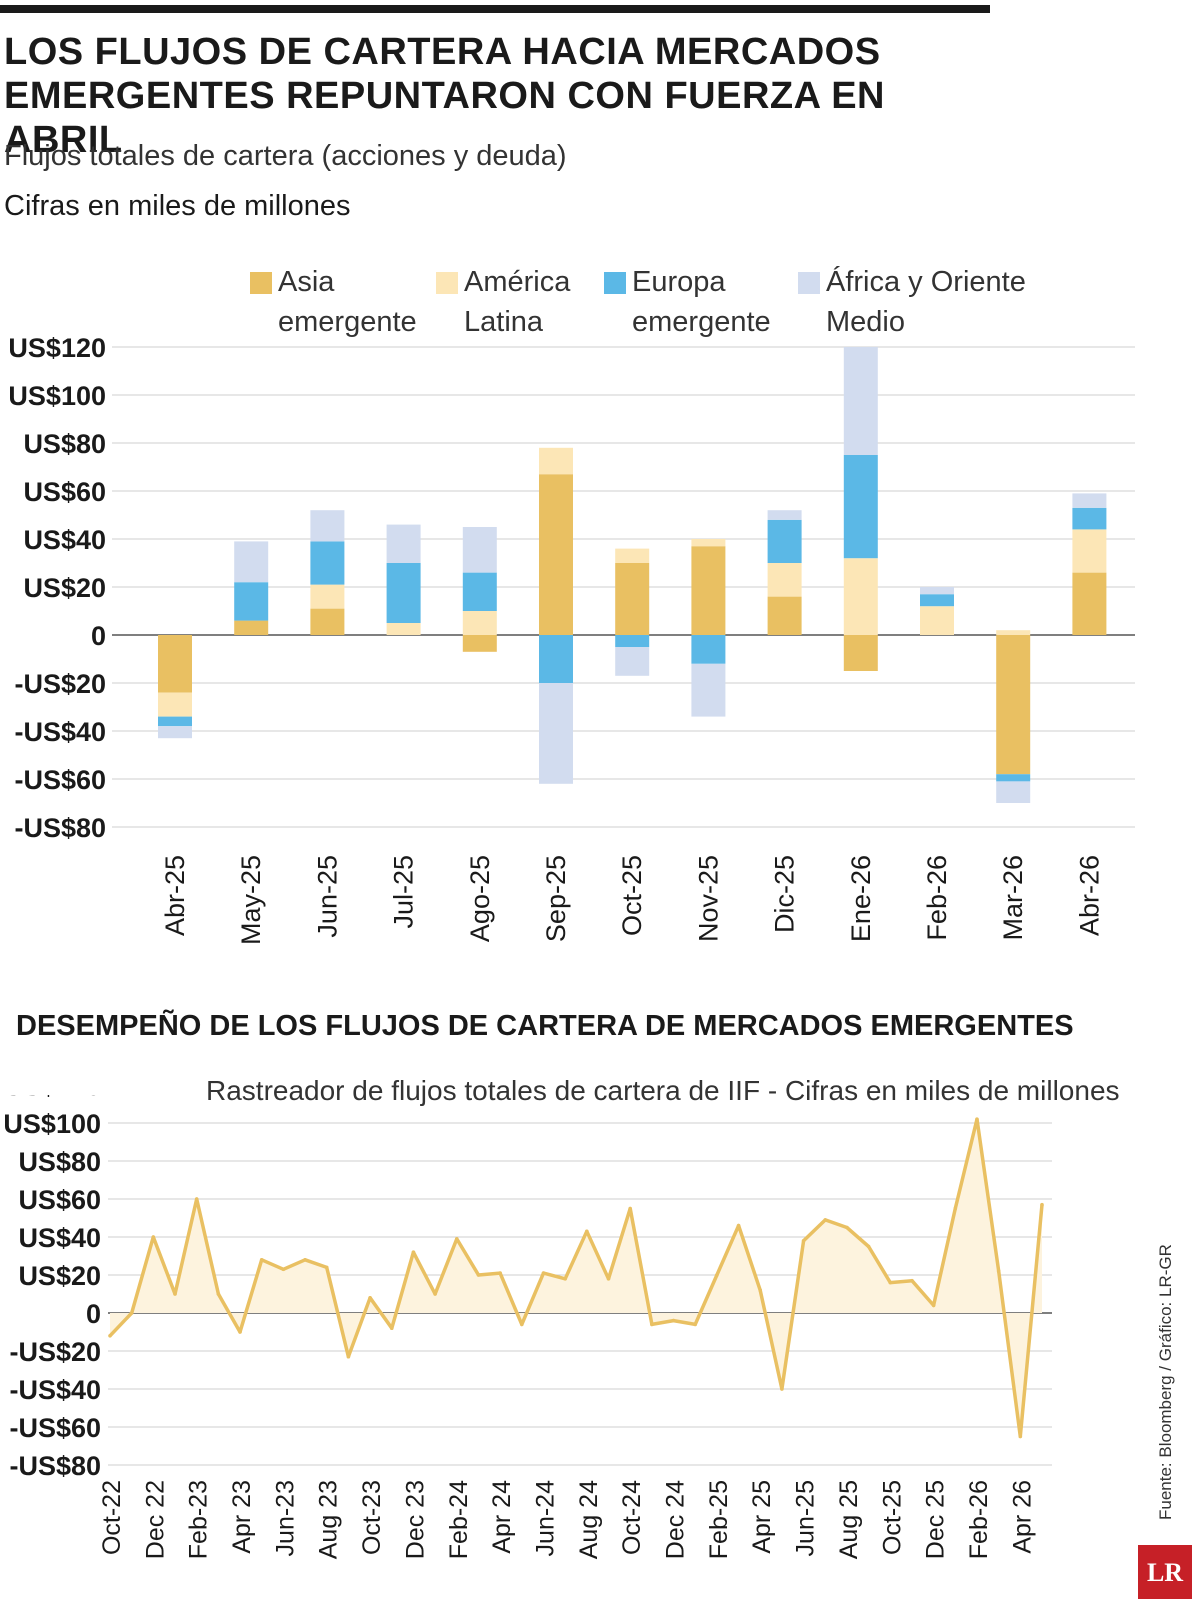 The height and width of the screenshot is (1619, 1200). I want to click on x-tick-label: Ago-25, so click(480, 898).